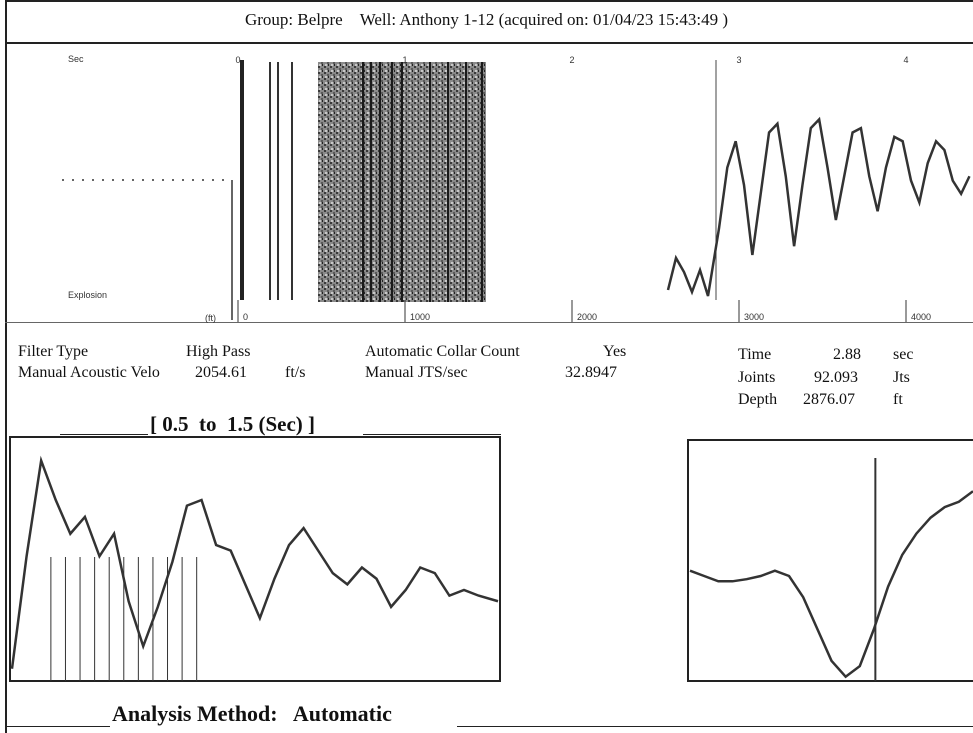 This screenshot has width=973, height=733. I want to click on velocity-value: 2054.61, so click(221, 372).